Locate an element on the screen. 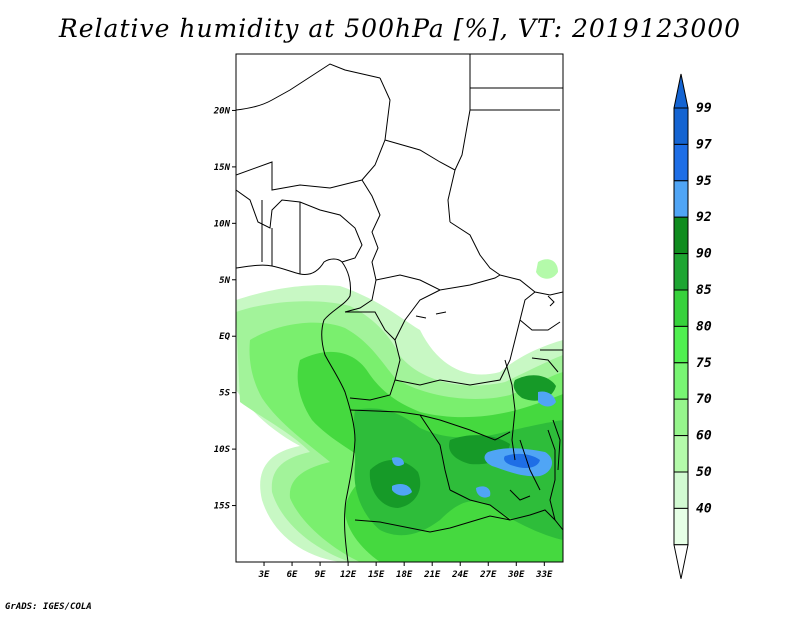 This screenshot has width=800, height=618. colorbar-top-arrow is located at coordinates (681, 91).